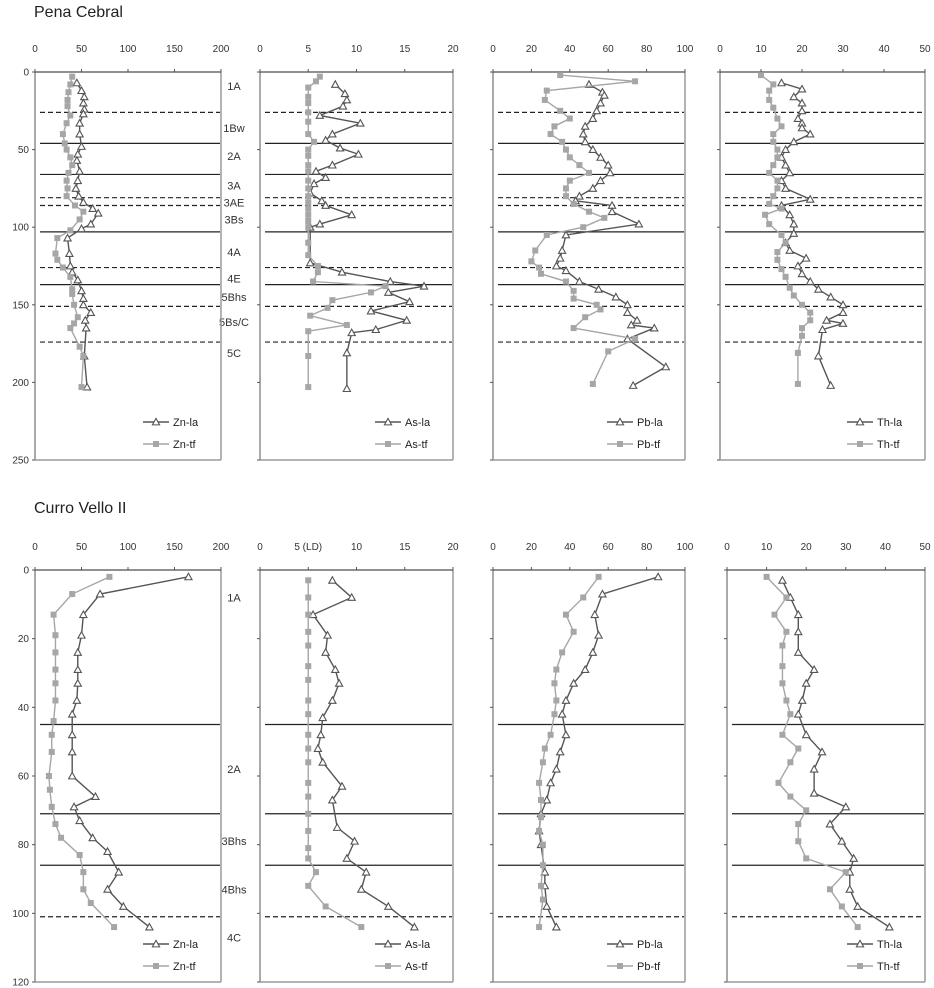  Describe the element at coordinates (234, 770) in the screenshot. I see `horizon-label: 2A` at that location.